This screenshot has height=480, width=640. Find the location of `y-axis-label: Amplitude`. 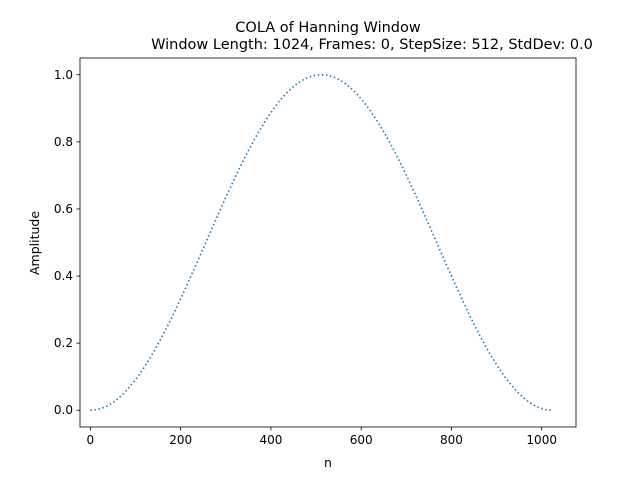

y-axis-label: Amplitude is located at coordinates (34, 243).